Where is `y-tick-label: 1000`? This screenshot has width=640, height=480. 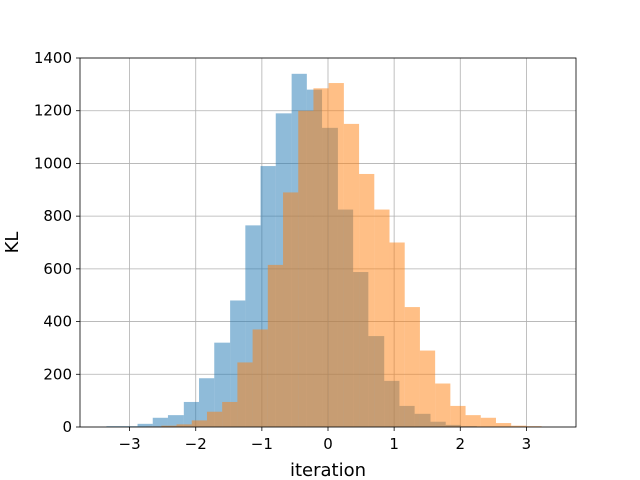 y-tick-label: 1000 is located at coordinates (53, 163).